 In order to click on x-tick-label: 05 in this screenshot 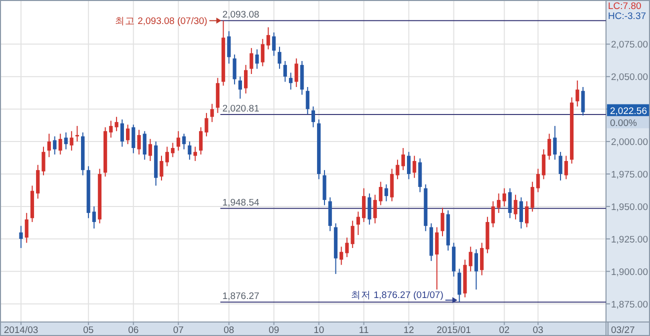, I will do `click(88, 330)`.